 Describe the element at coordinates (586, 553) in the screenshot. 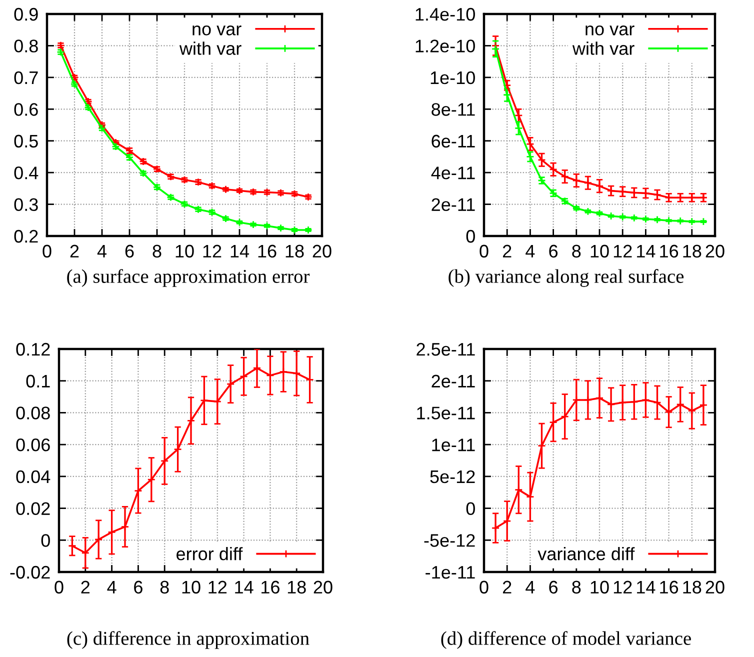

I see `legend-label: variance diff` at that location.